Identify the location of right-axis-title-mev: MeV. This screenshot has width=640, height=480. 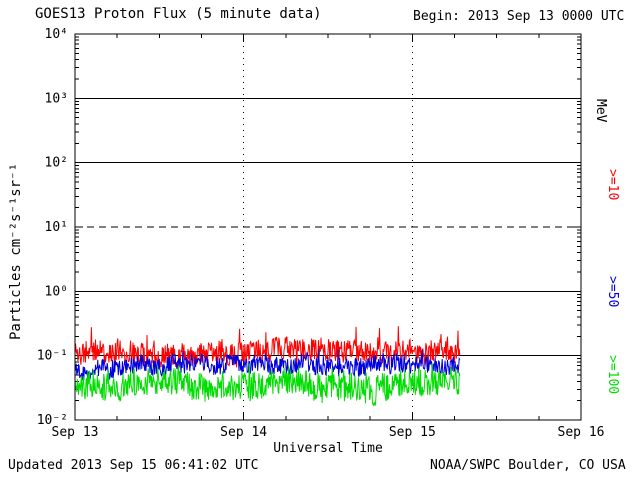
(600, 111).